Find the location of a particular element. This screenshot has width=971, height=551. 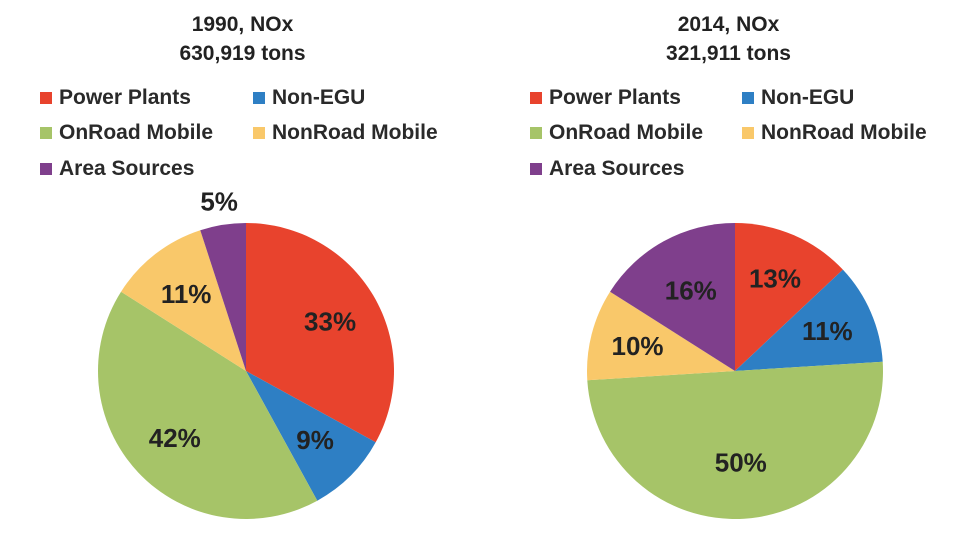

pie-label-nonroad-mobile: 11% is located at coordinates (186, 294).